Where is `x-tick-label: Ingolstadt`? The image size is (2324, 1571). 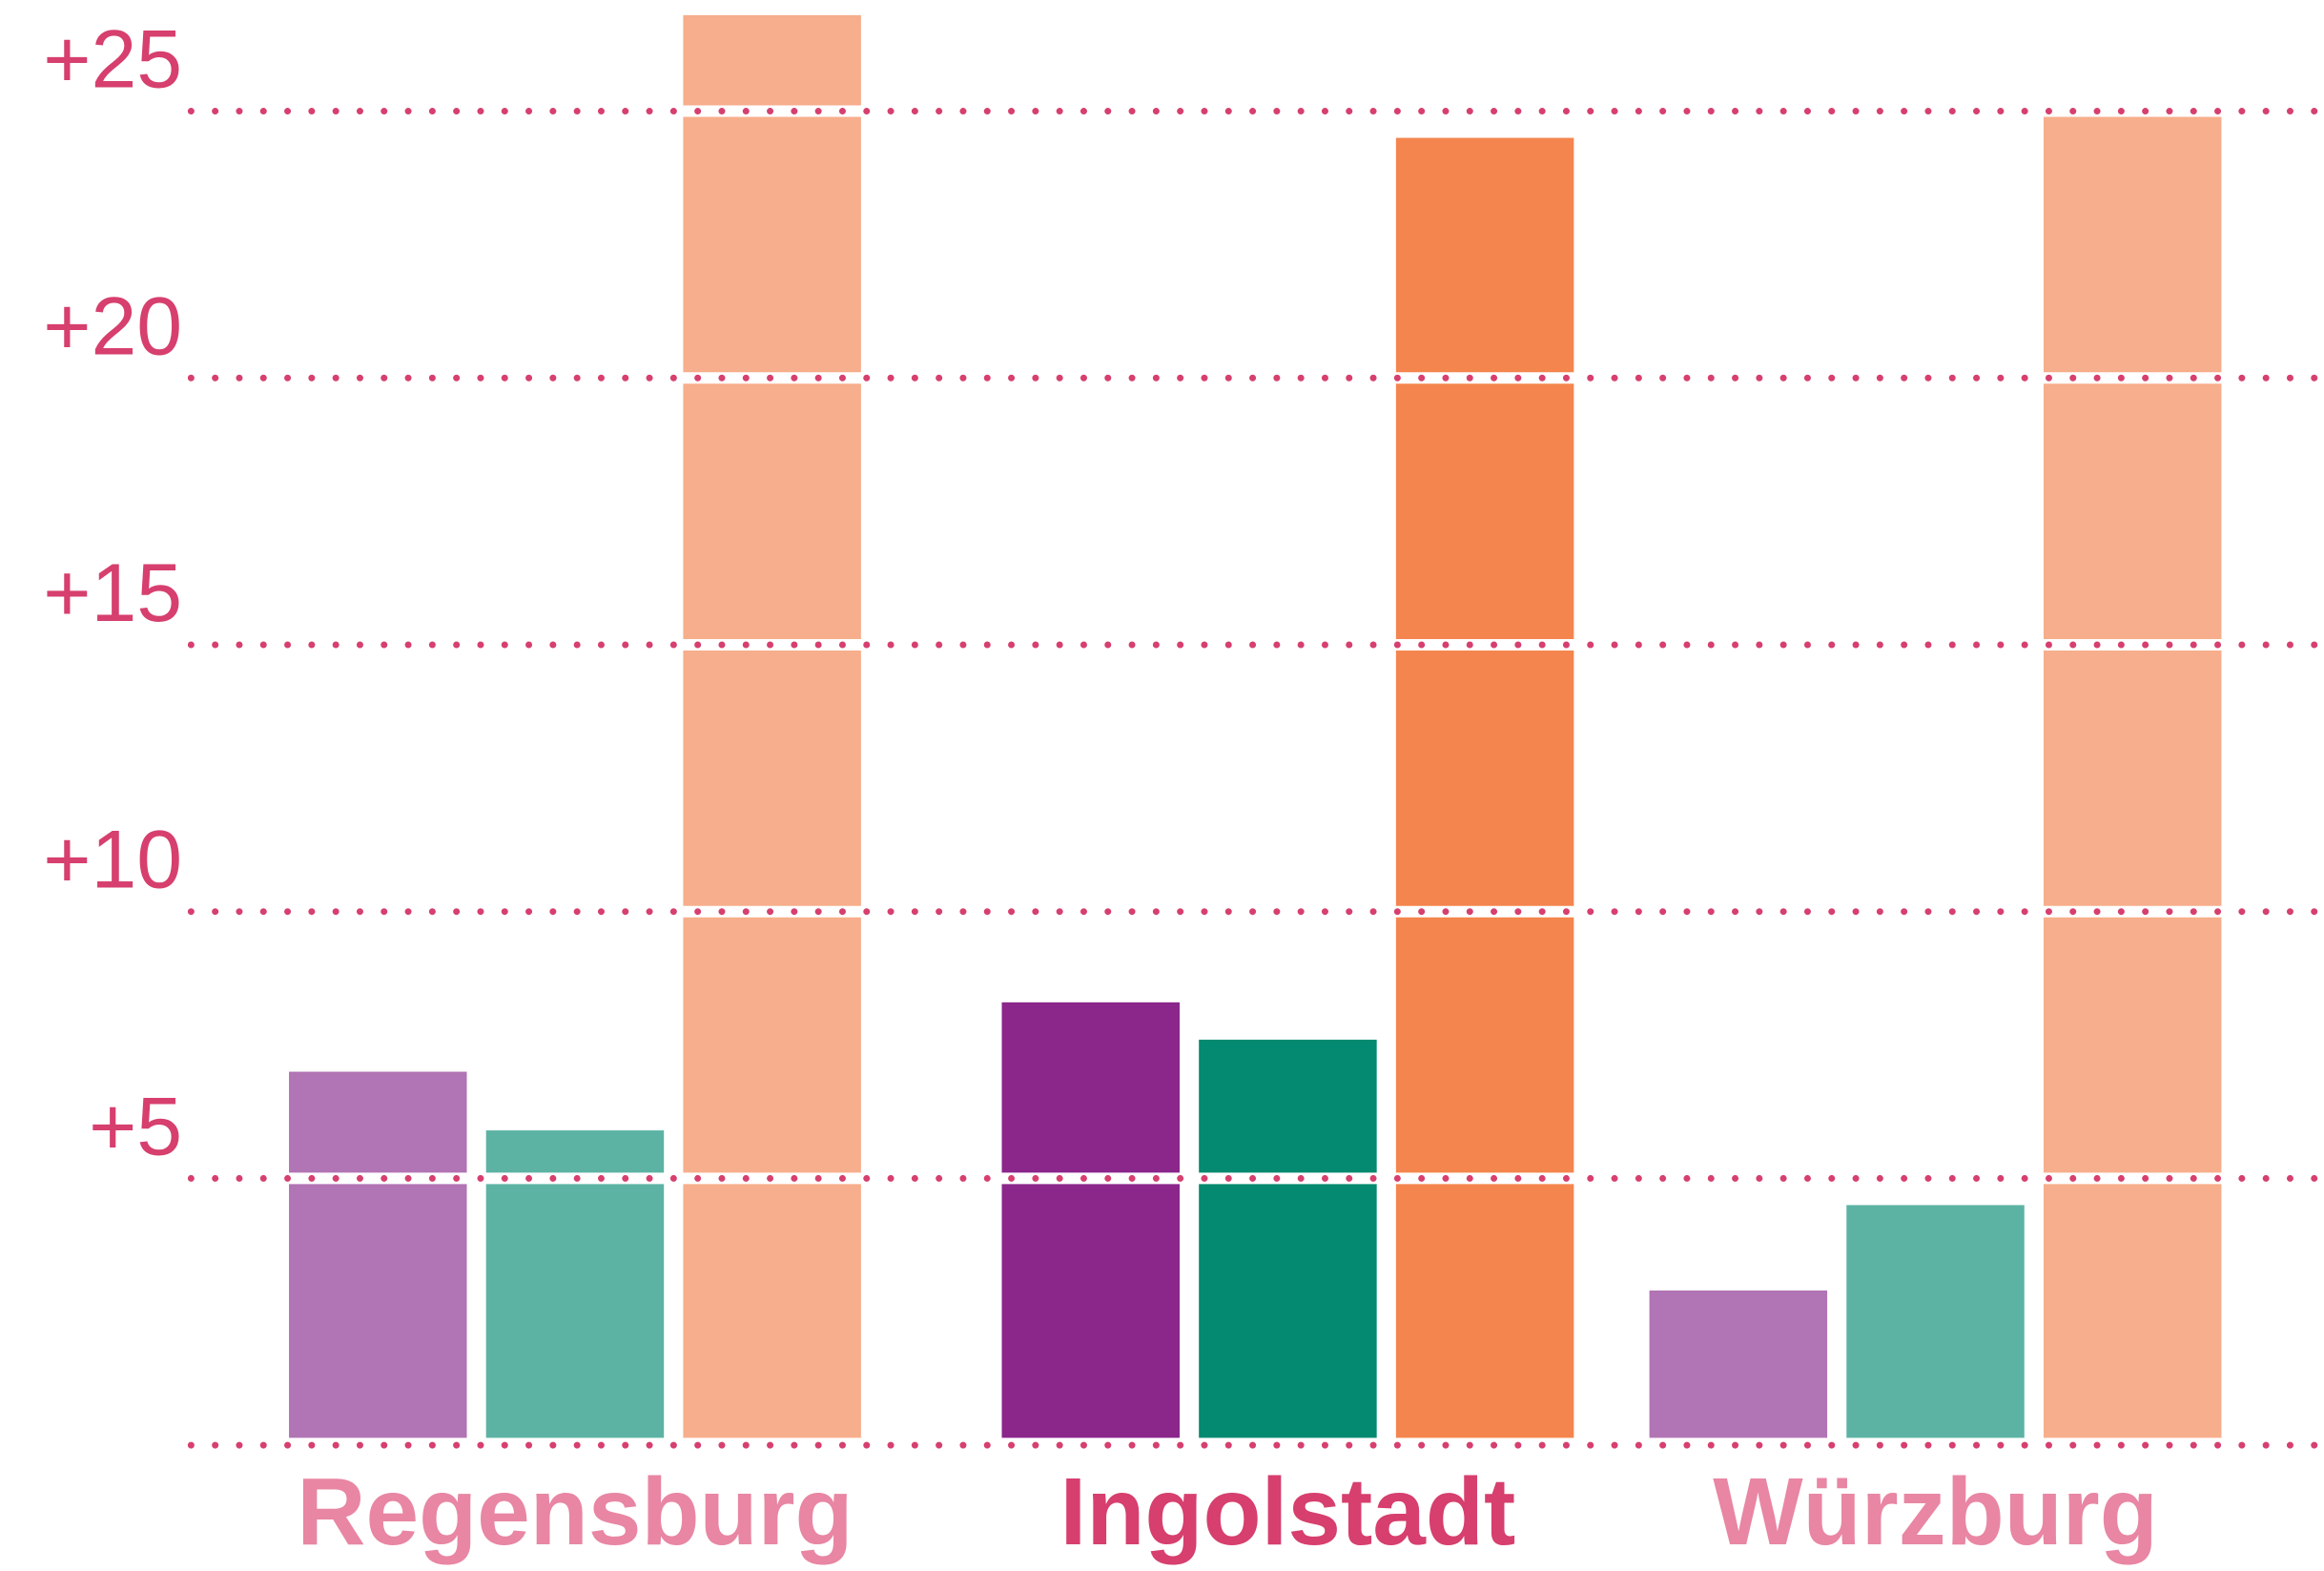
x-tick-label: Ingolstadt is located at coordinates (1288, 1511).